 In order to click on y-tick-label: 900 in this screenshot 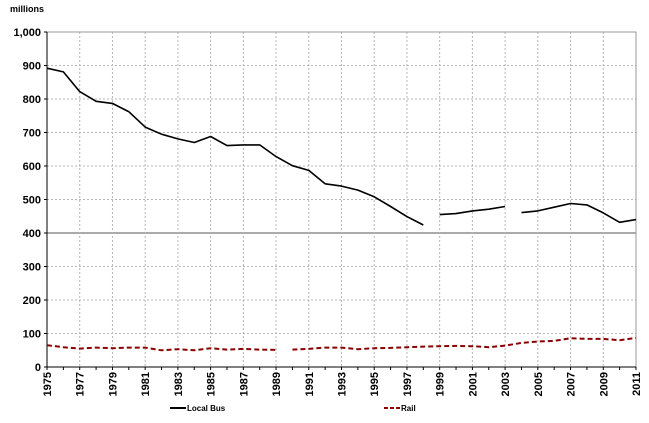, I will do `click(32, 67)`.